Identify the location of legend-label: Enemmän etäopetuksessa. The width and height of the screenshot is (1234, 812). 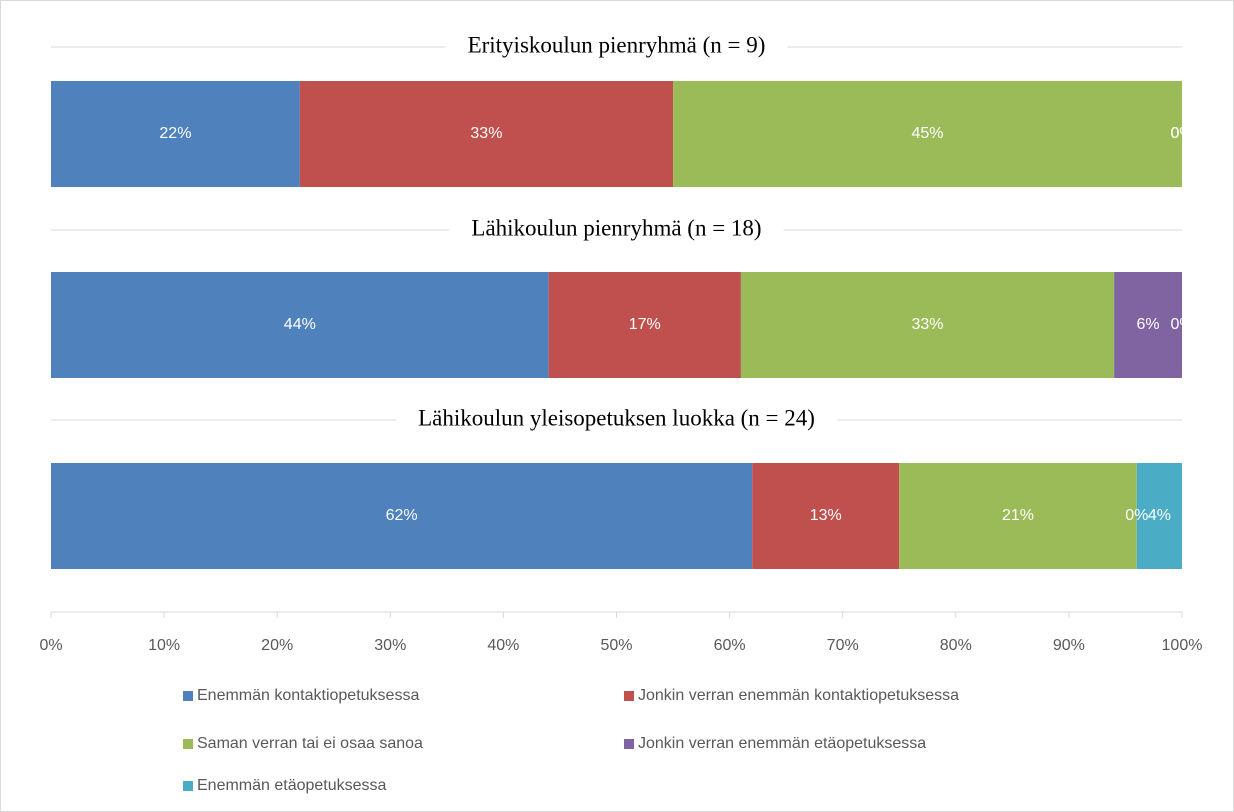
(292, 785).